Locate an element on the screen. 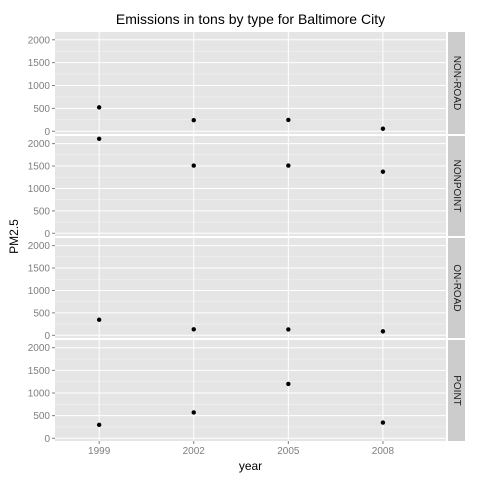 This screenshot has width=480, height=485. data-point-on-road-1999 is located at coordinates (99, 319).